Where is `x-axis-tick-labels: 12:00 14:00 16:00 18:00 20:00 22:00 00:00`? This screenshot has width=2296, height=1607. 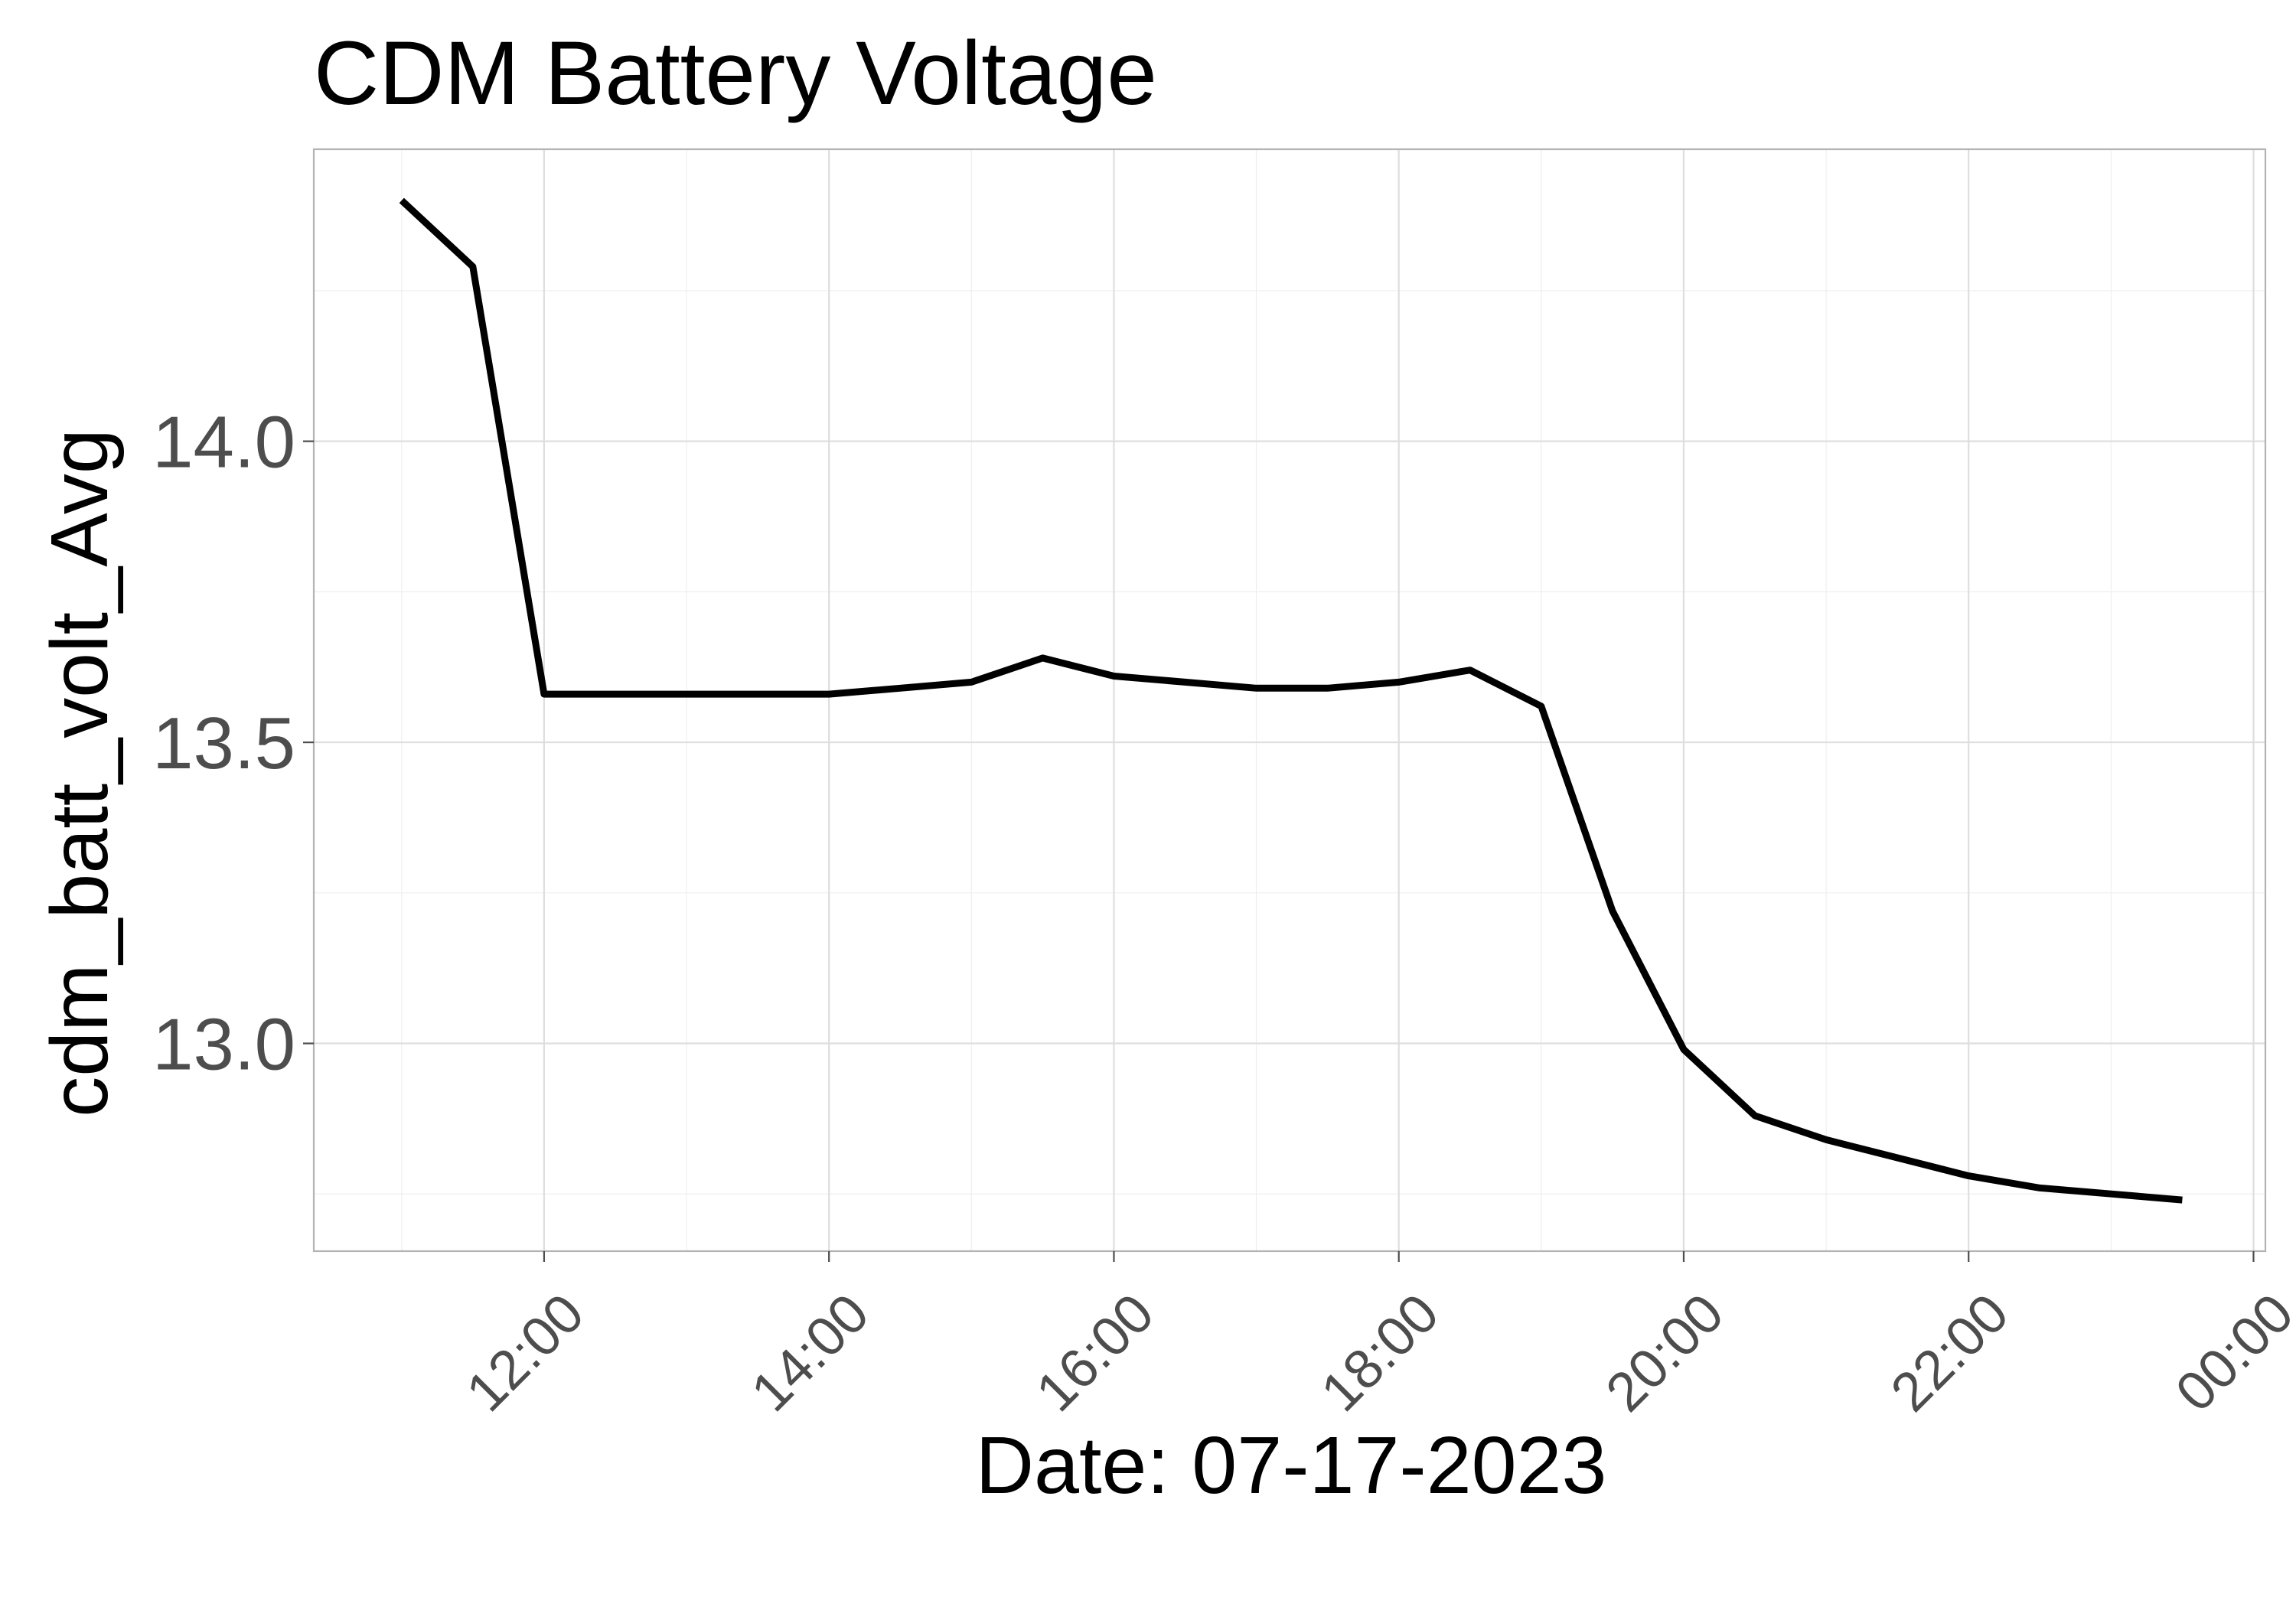
x-axis-tick-labels: 12:00 14:00 16:00 18:00 20:00 22:00 00:00 is located at coordinates (1375, 1353).